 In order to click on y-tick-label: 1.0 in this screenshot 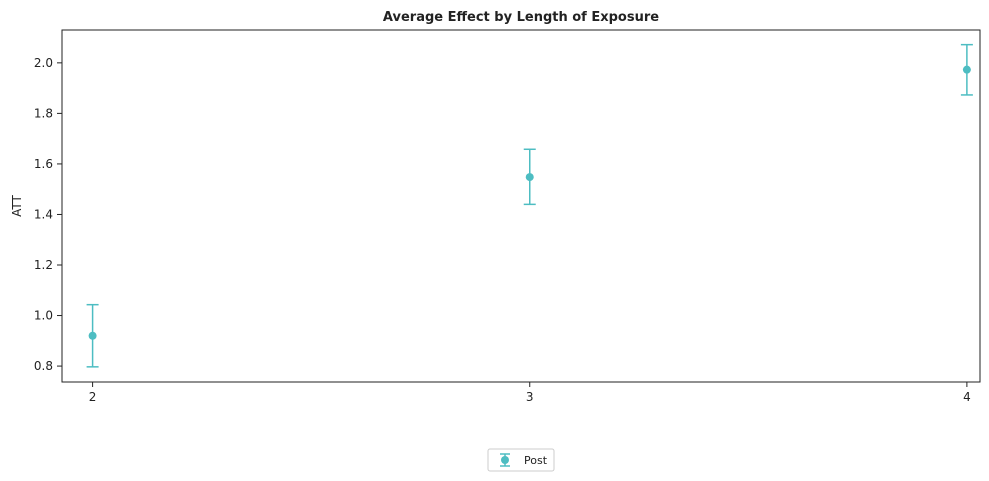, I will do `click(43, 316)`.